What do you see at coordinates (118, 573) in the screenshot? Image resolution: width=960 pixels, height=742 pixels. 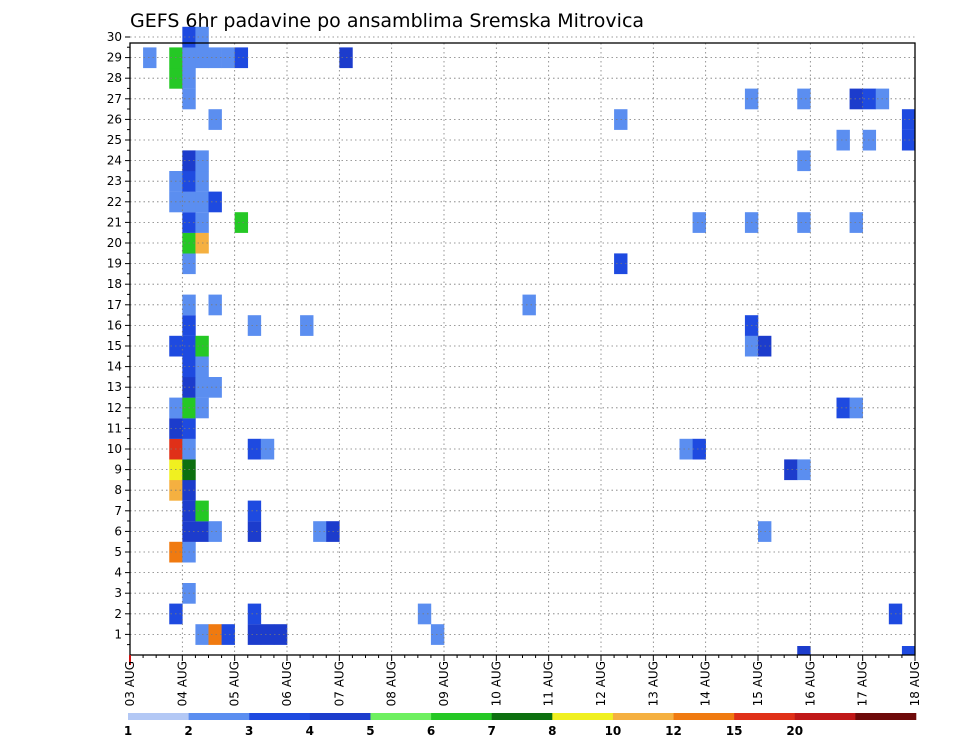 I see `y-tick-label: 4` at bounding box center [118, 573].